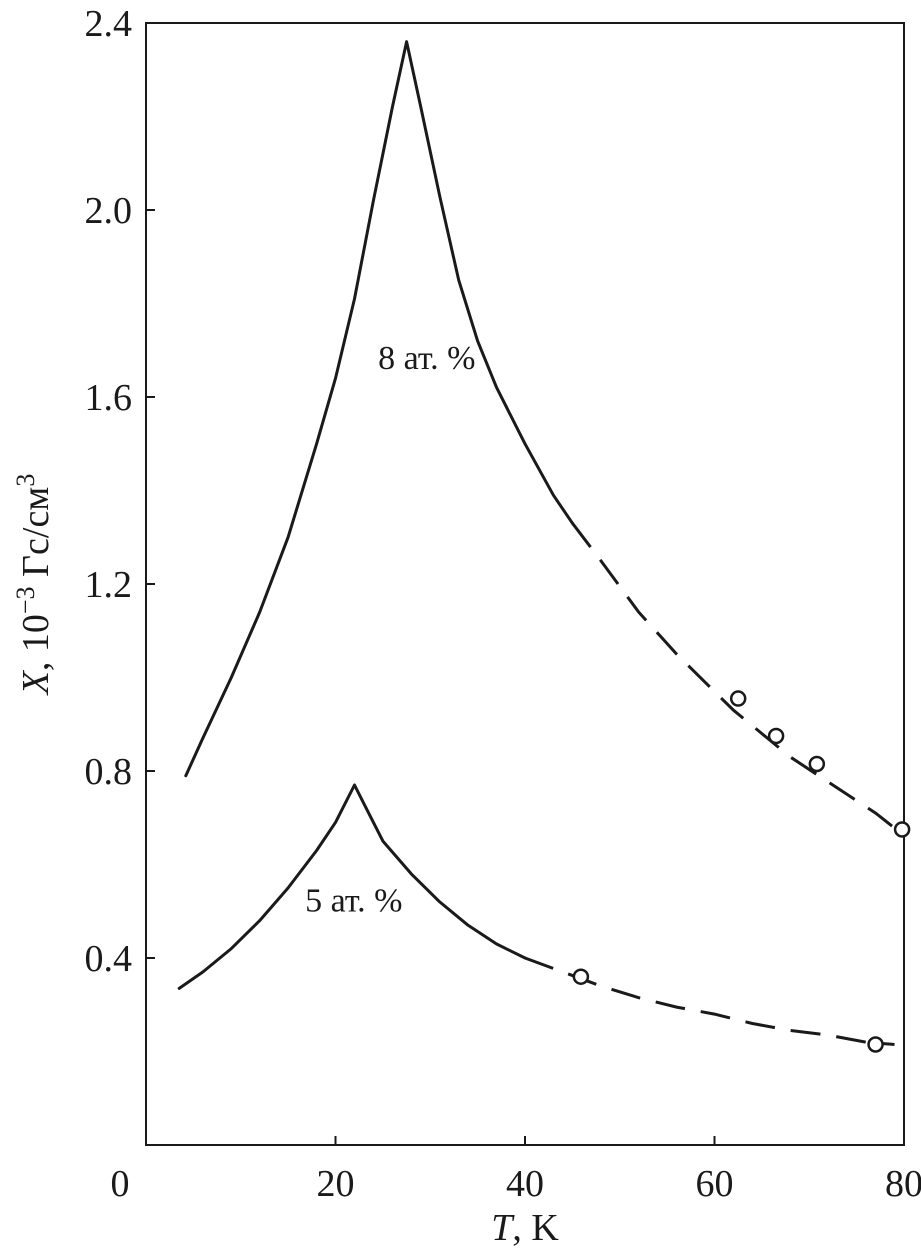  I want to click on y-tick-label: 2.0, so click(109, 211).